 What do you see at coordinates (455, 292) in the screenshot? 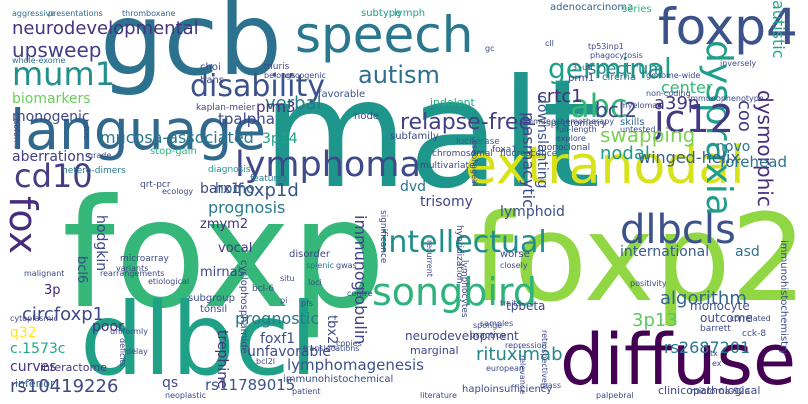
I see `word: songbird` at bounding box center [455, 292].